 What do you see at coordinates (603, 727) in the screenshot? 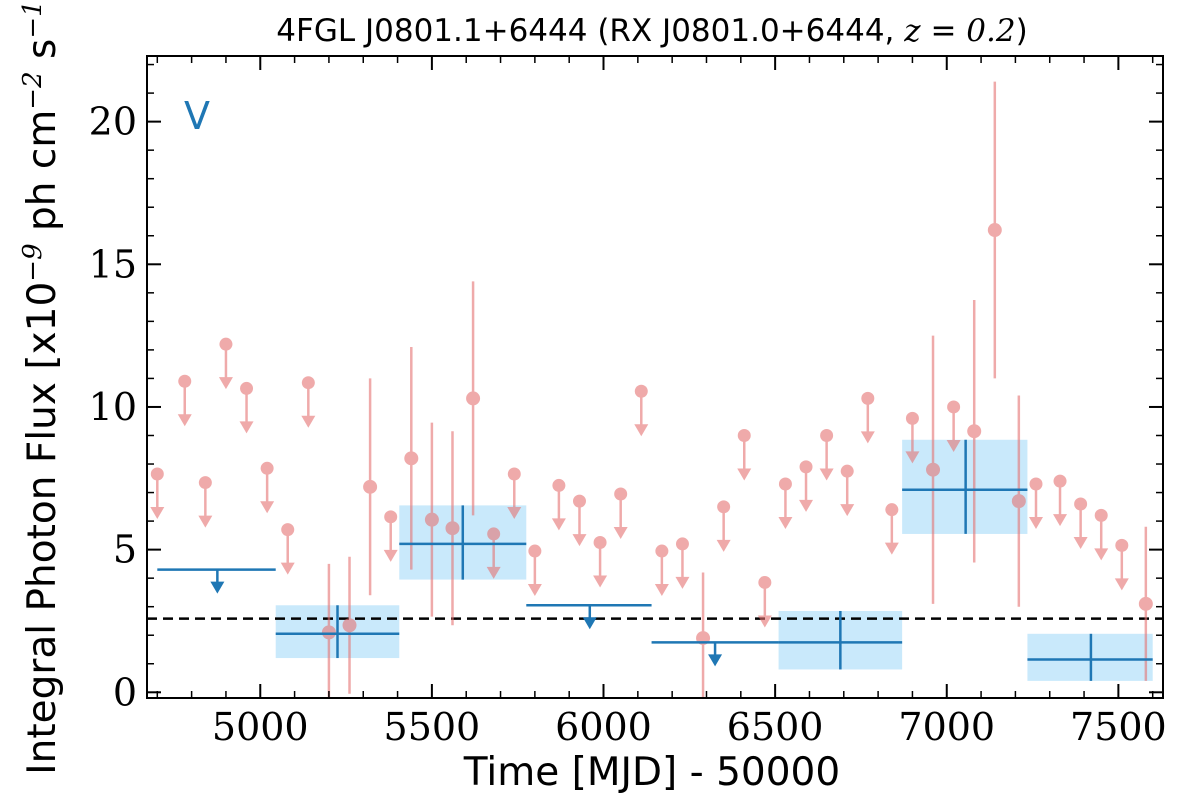
I see `x-tick-label: 6000` at bounding box center [603, 727].